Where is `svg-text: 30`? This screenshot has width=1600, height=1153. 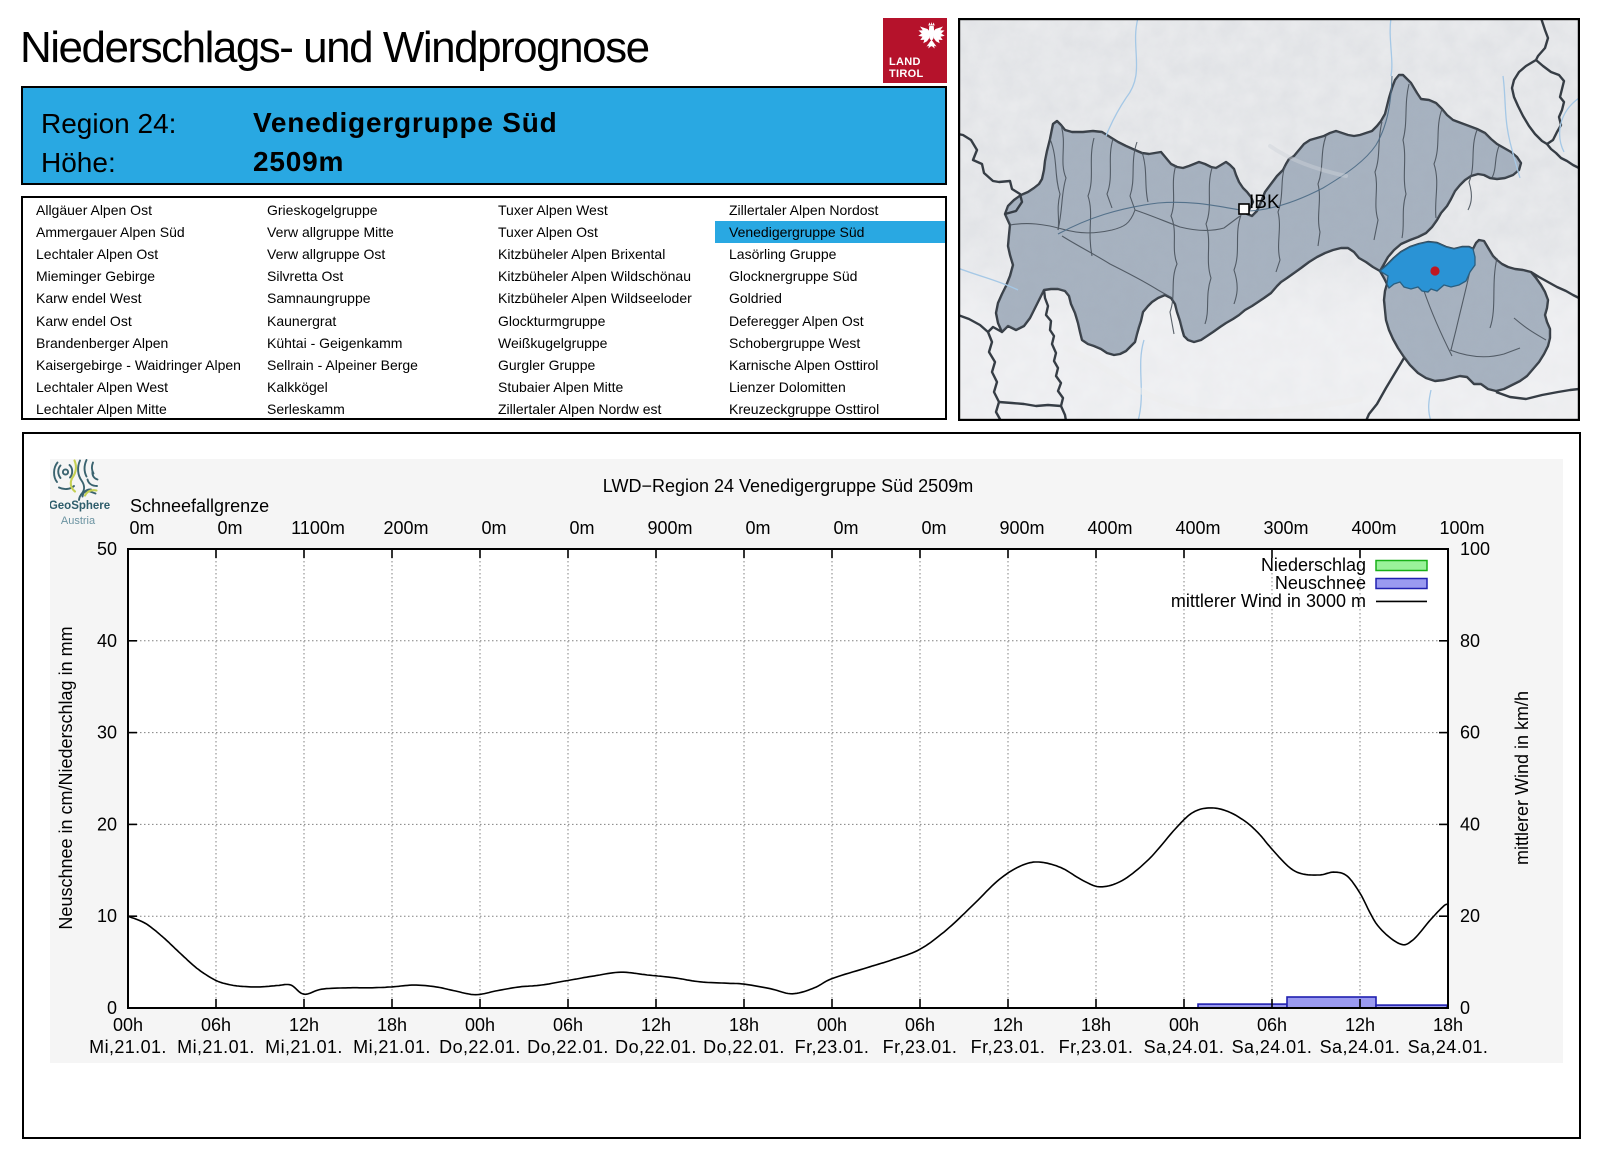 svg-text: 30 is located at coordinates (107, 733).